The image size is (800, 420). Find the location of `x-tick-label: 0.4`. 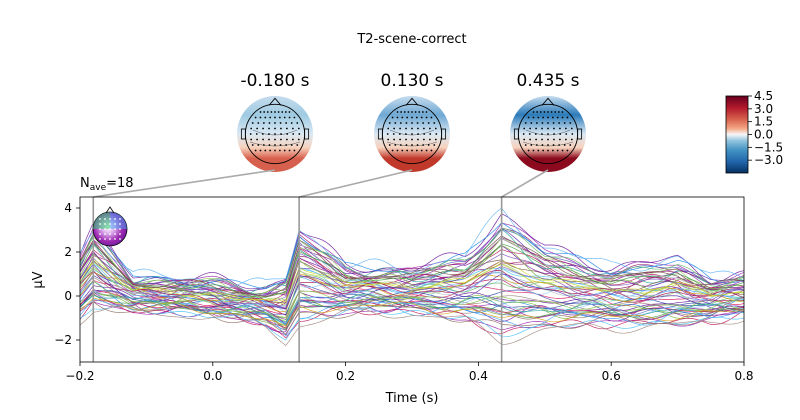

x-tick-label: 0.4 is located at coordinates (478, 376).